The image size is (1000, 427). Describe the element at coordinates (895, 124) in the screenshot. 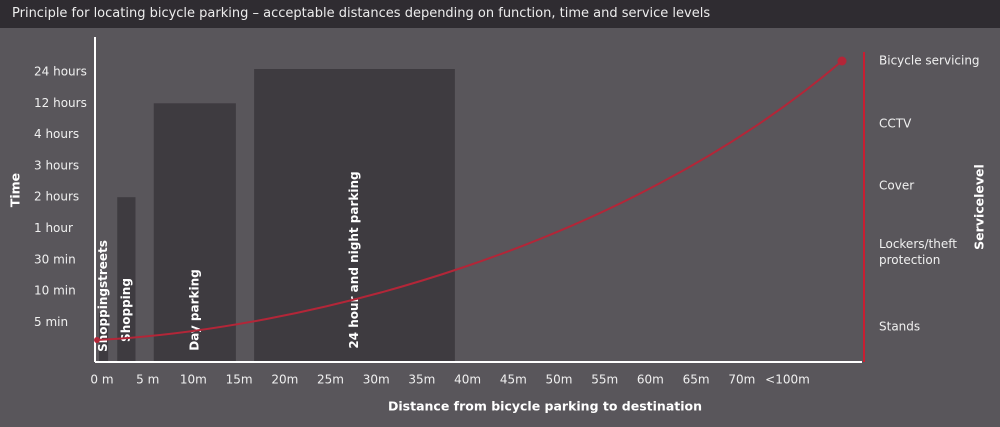

I see `service-level-label: CCTV` at that location.